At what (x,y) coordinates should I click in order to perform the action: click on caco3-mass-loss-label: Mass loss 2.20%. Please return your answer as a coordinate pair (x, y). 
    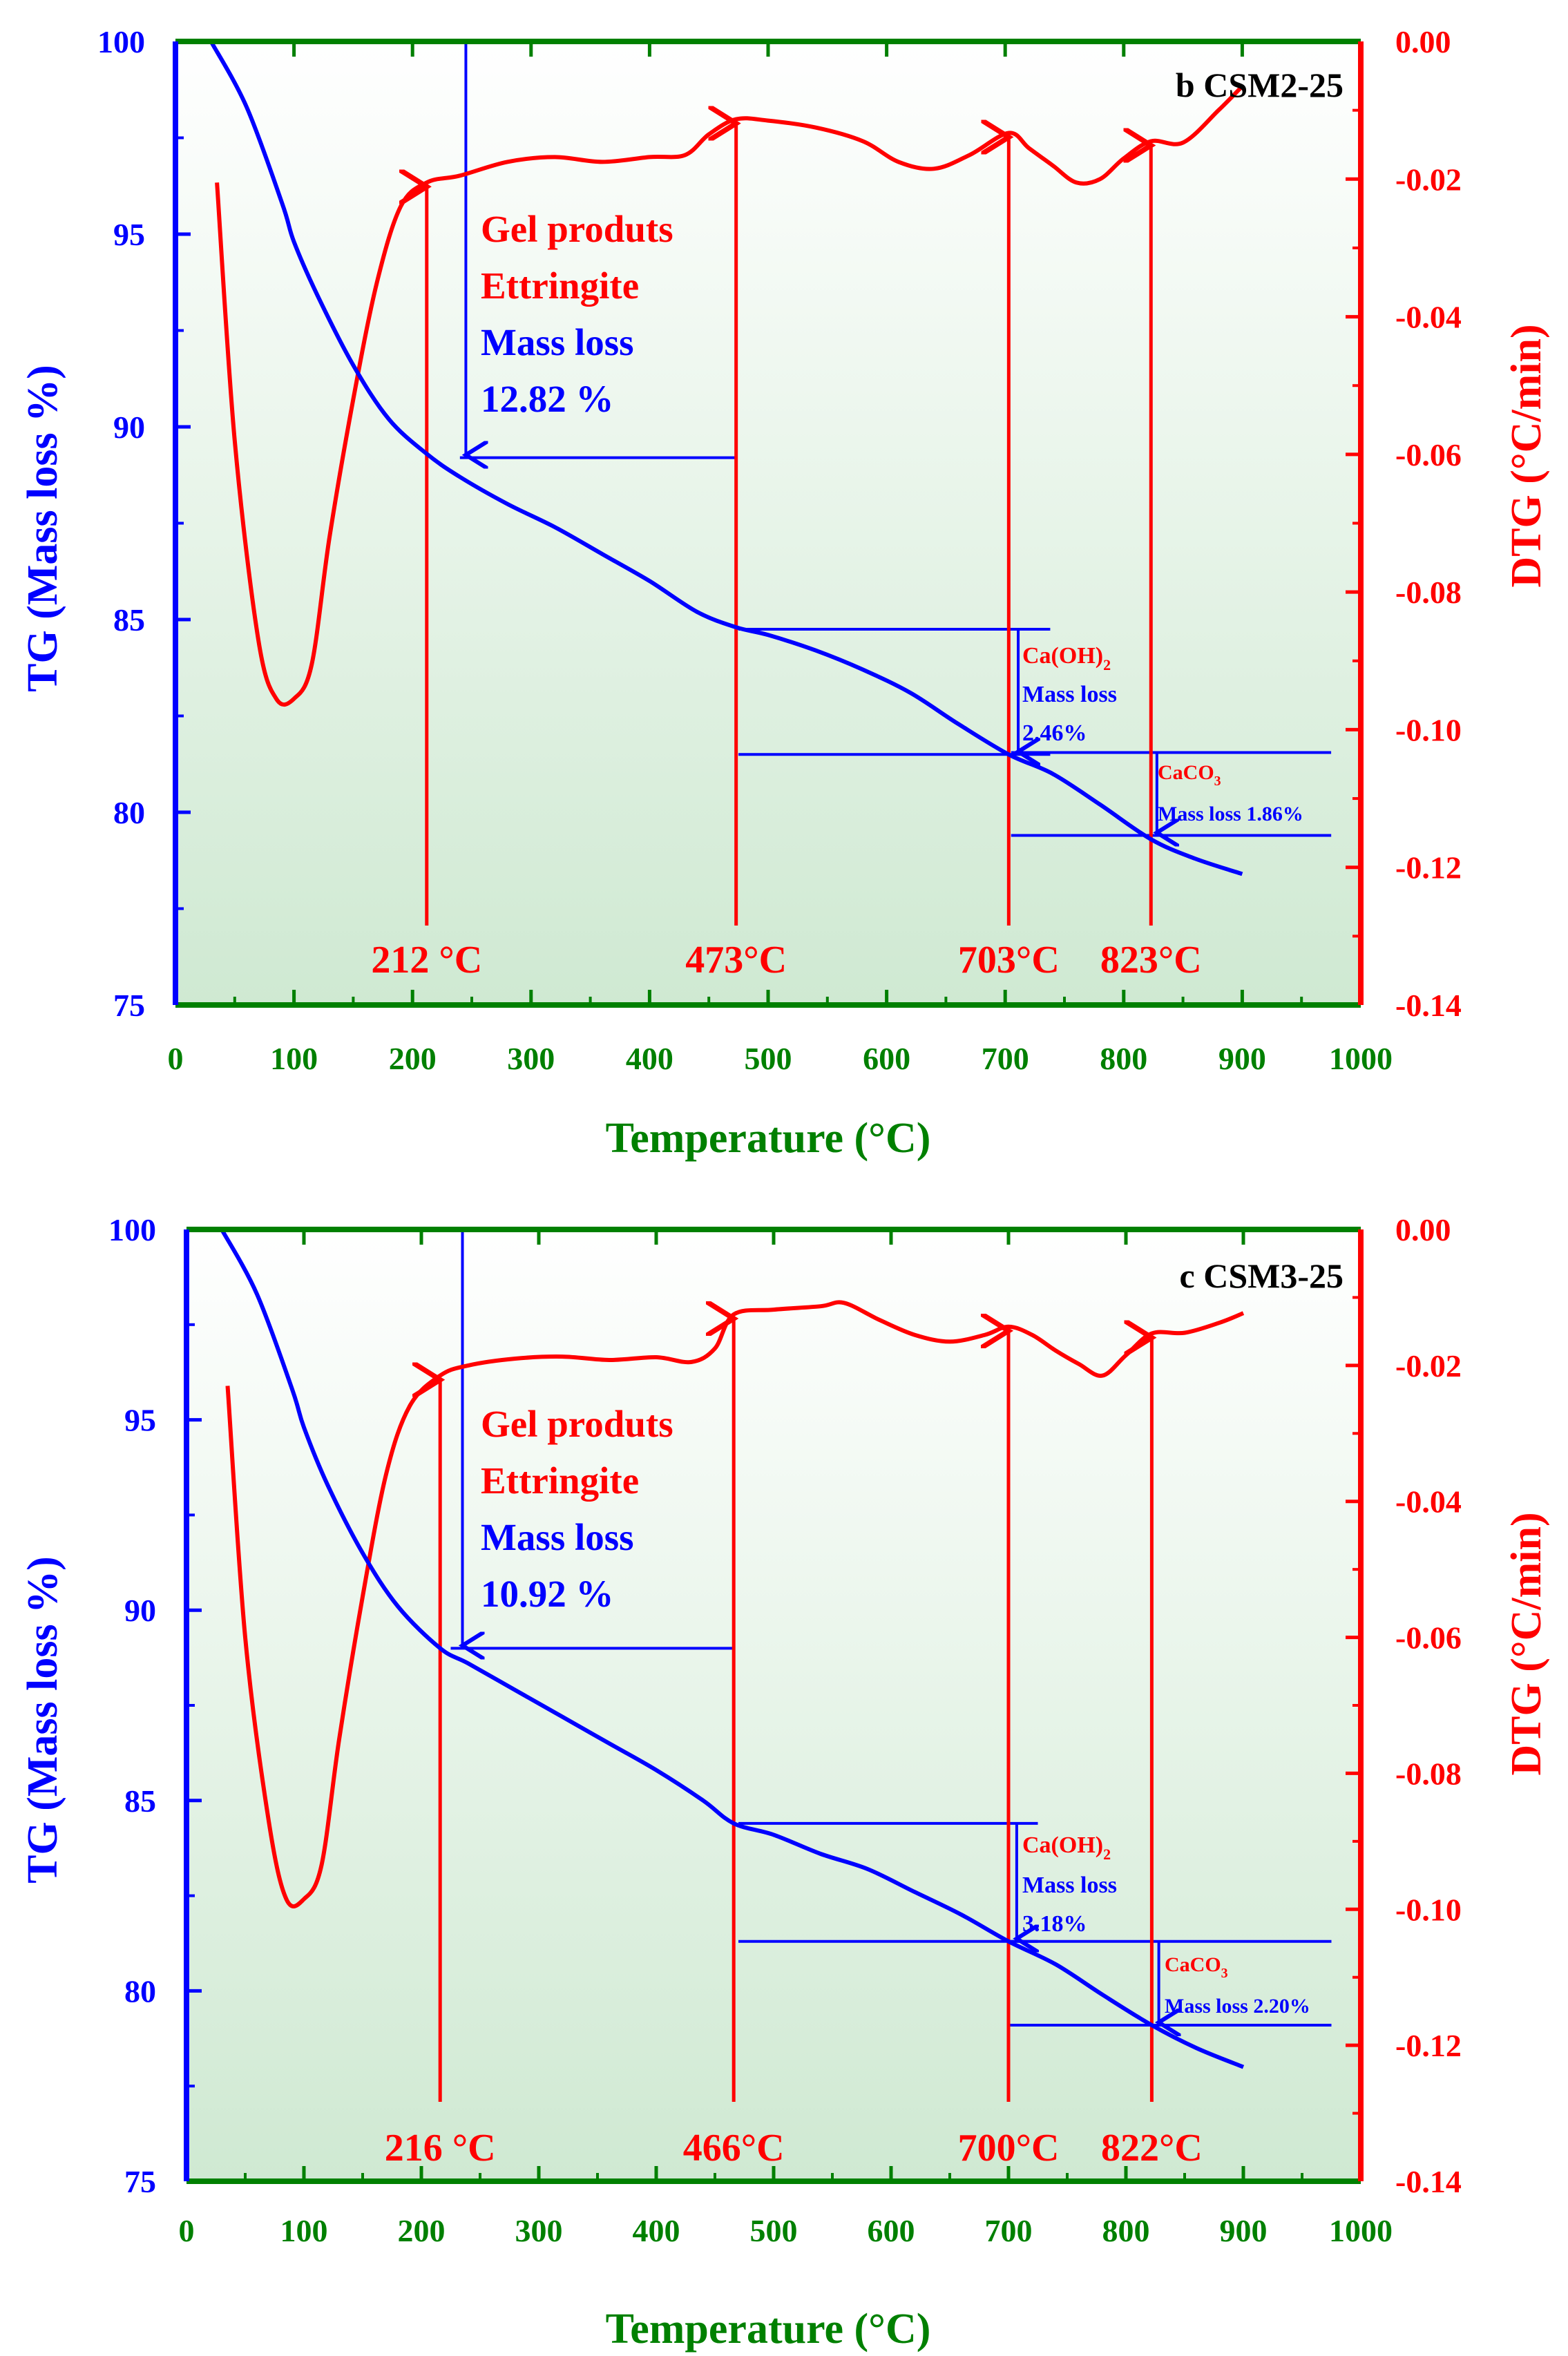
    Looking at the image, I should click on (1237, 2007).